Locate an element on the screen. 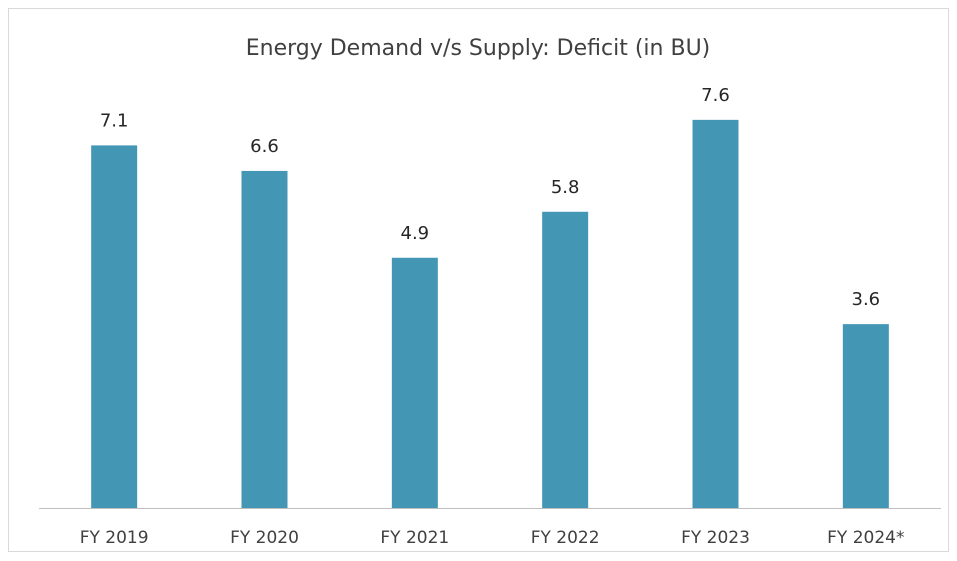 The width and height of the screenshot is (957, 561). x-tick-label: FY 2019 is located at coordinates (114, 538).